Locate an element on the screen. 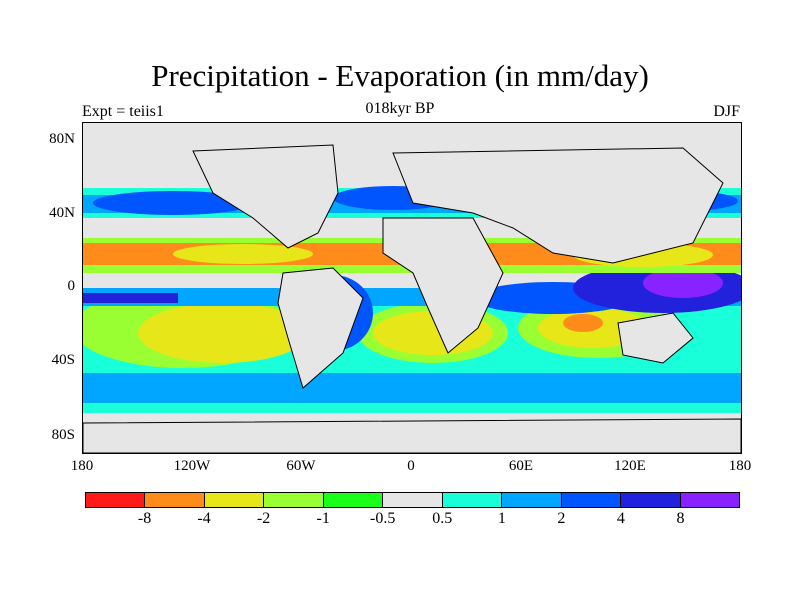  colorbar-label: -2 is located at coordinates (263, 518).